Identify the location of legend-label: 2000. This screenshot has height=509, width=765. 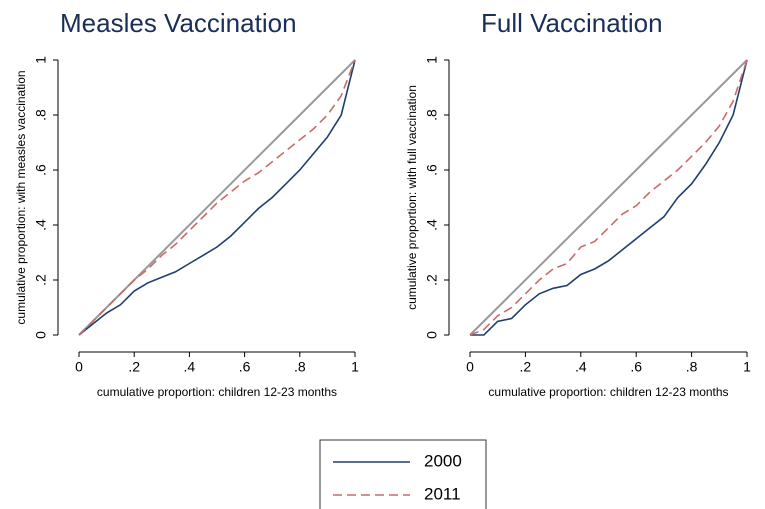
(443, 460).